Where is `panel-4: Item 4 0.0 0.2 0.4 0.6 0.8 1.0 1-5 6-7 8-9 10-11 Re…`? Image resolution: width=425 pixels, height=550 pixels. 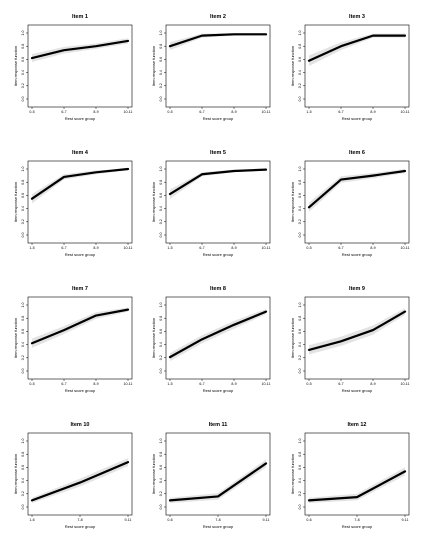 panel-4: Item 4 0.0 0.2 0.4 0.6 0.8 1.0 1-5 6-7 8-9 10-11 Re… is located at coordinates (72, 203).